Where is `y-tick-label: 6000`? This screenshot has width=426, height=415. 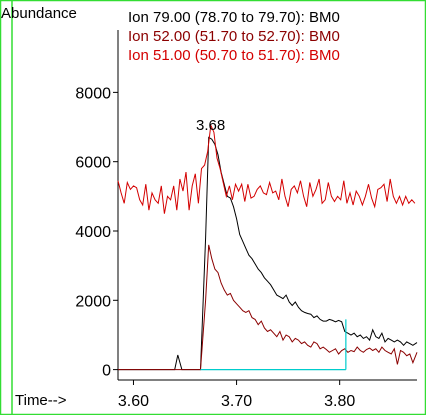
y-tick-label: 6000 is located at coordinates (93, 163).